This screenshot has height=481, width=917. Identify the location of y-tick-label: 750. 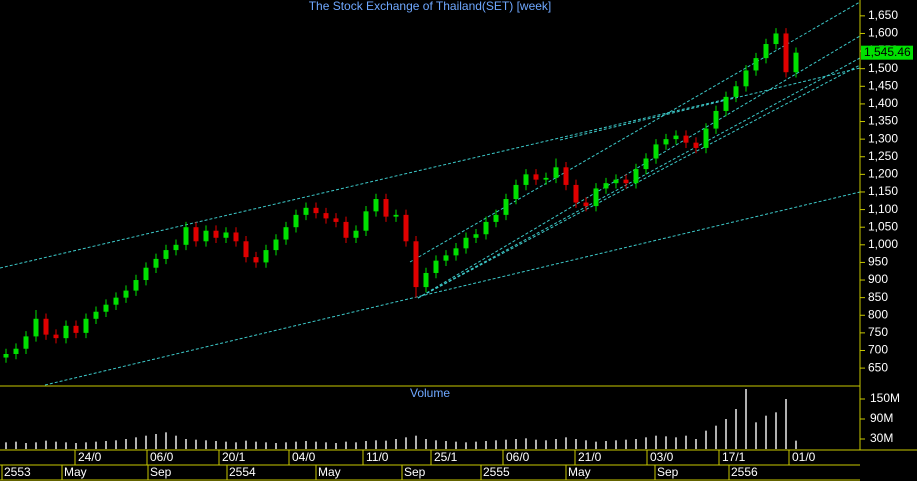
(878, 332).